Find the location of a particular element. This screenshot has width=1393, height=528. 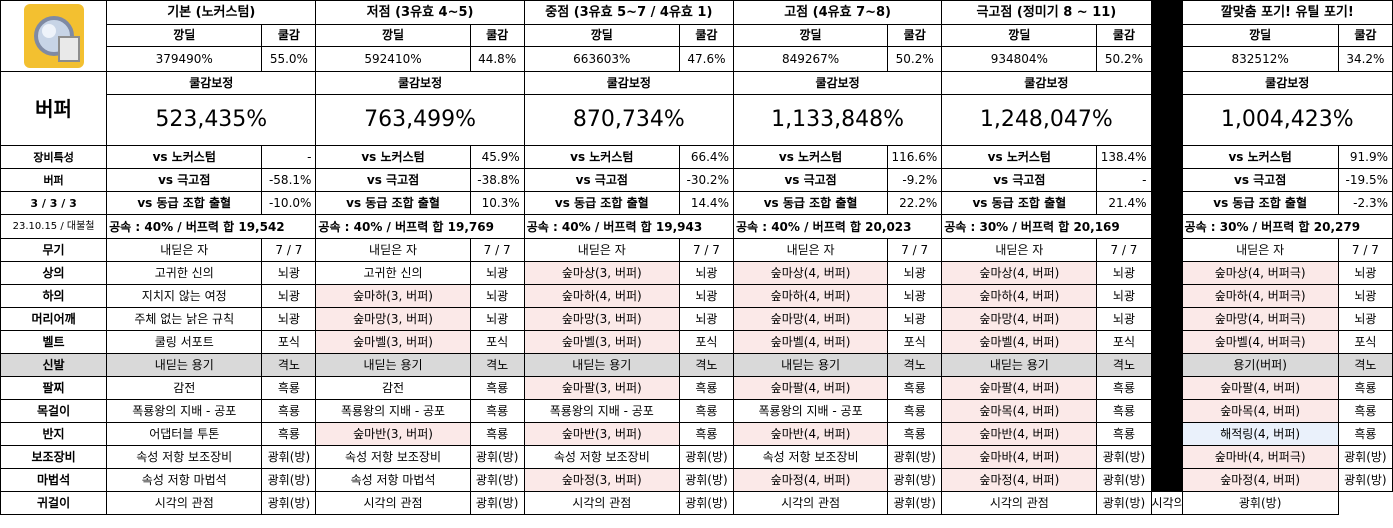

equip-item: 숲마하(4, 버퍼) is located at coordinates (601, 296).